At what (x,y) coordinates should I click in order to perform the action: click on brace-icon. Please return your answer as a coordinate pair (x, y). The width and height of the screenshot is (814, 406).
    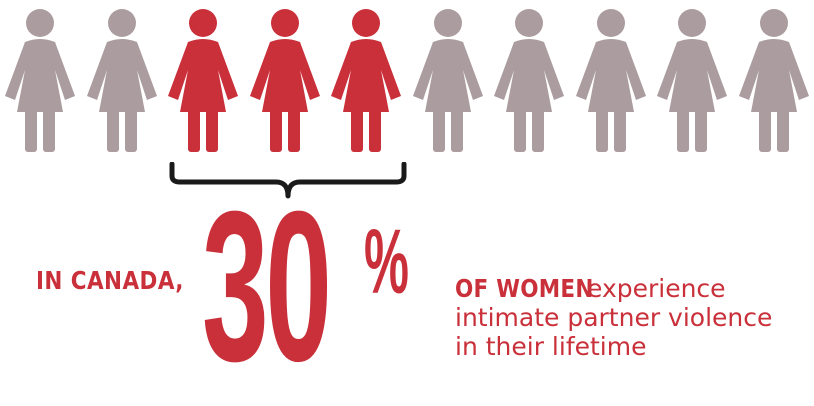
    Looking at the image, I should click on (288, 182).